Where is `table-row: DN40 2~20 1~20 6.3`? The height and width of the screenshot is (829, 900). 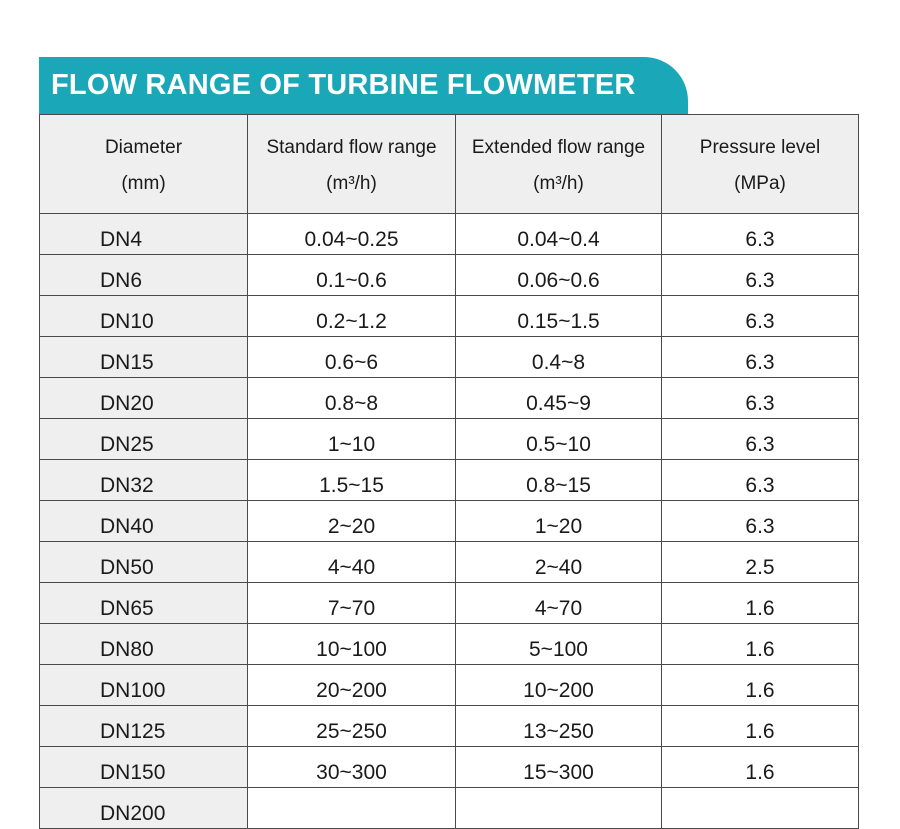
table-row: DN40 2~20 1~20 6.3 is located at coordinates (449, 521).